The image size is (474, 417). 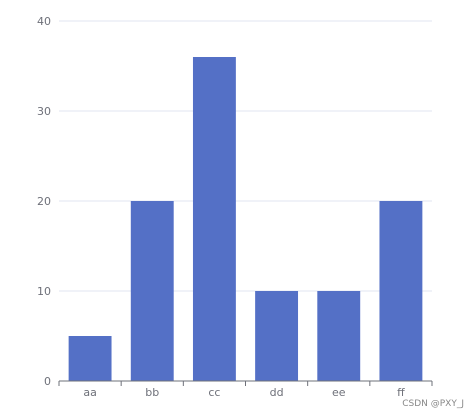 What do you see at coordinates (44, 291) in the screenshot?
I see `y-tick-label: 10` at bounding box center [44, 291].